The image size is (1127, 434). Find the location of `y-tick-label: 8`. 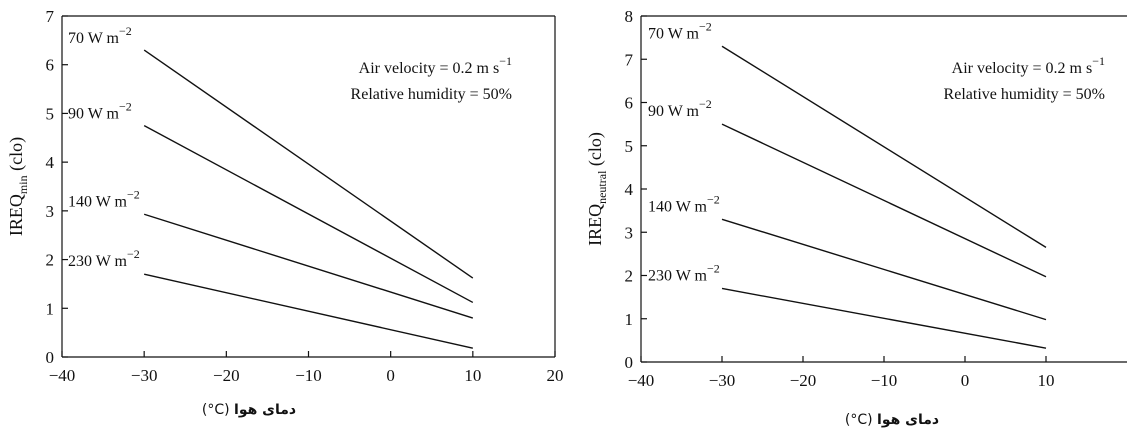

y-tick-label: 8 is located at coordinates (629, 16).